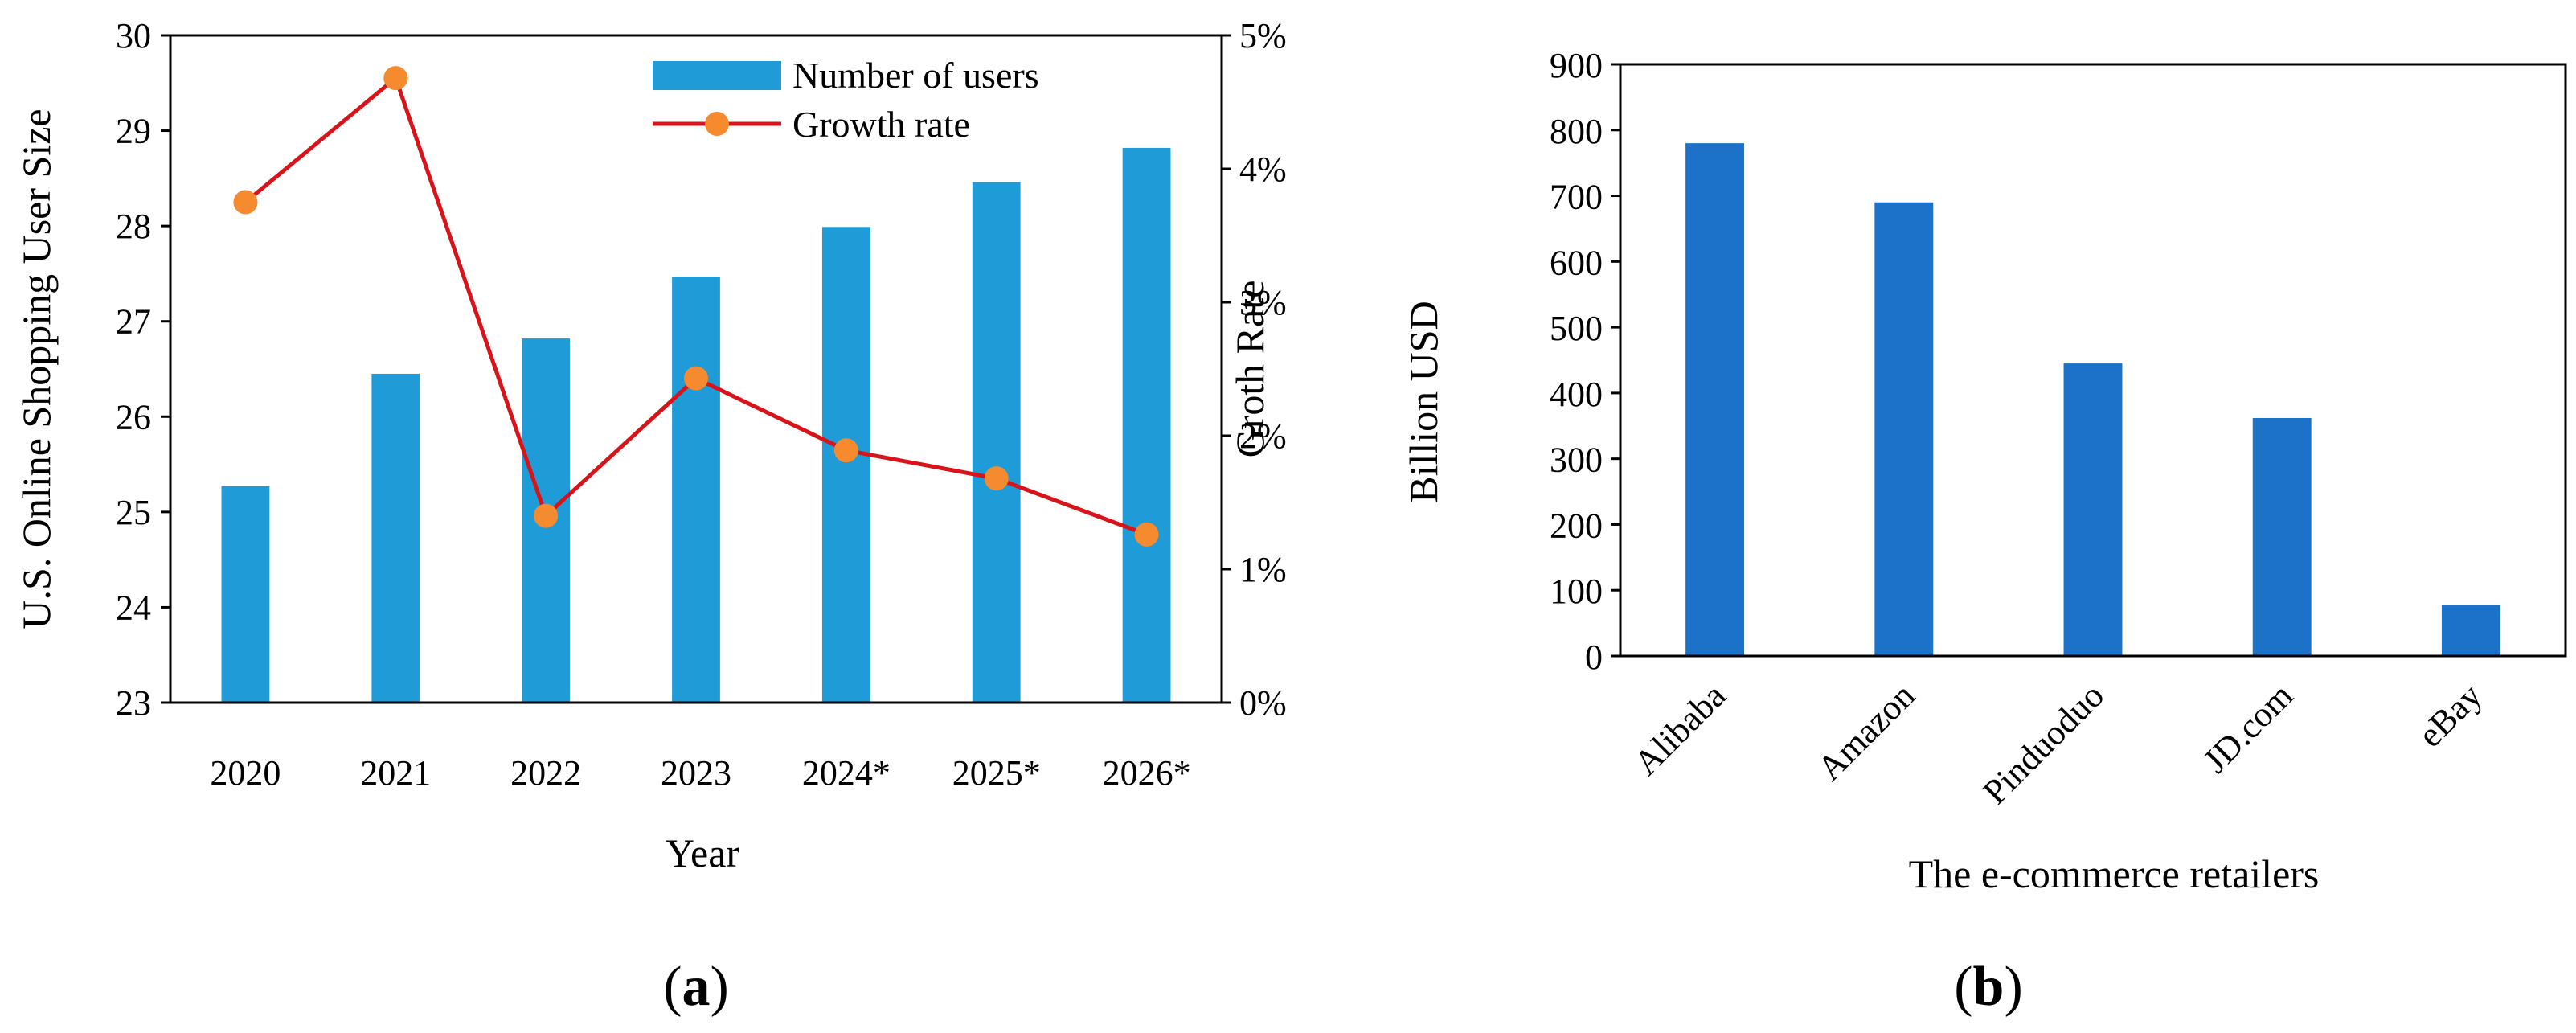 This screenshot has width=2576, height=1033. Describe the element at coordinates (545, 773) in the screenshot. I see `x-tick-label-2022: 2022` at that location.